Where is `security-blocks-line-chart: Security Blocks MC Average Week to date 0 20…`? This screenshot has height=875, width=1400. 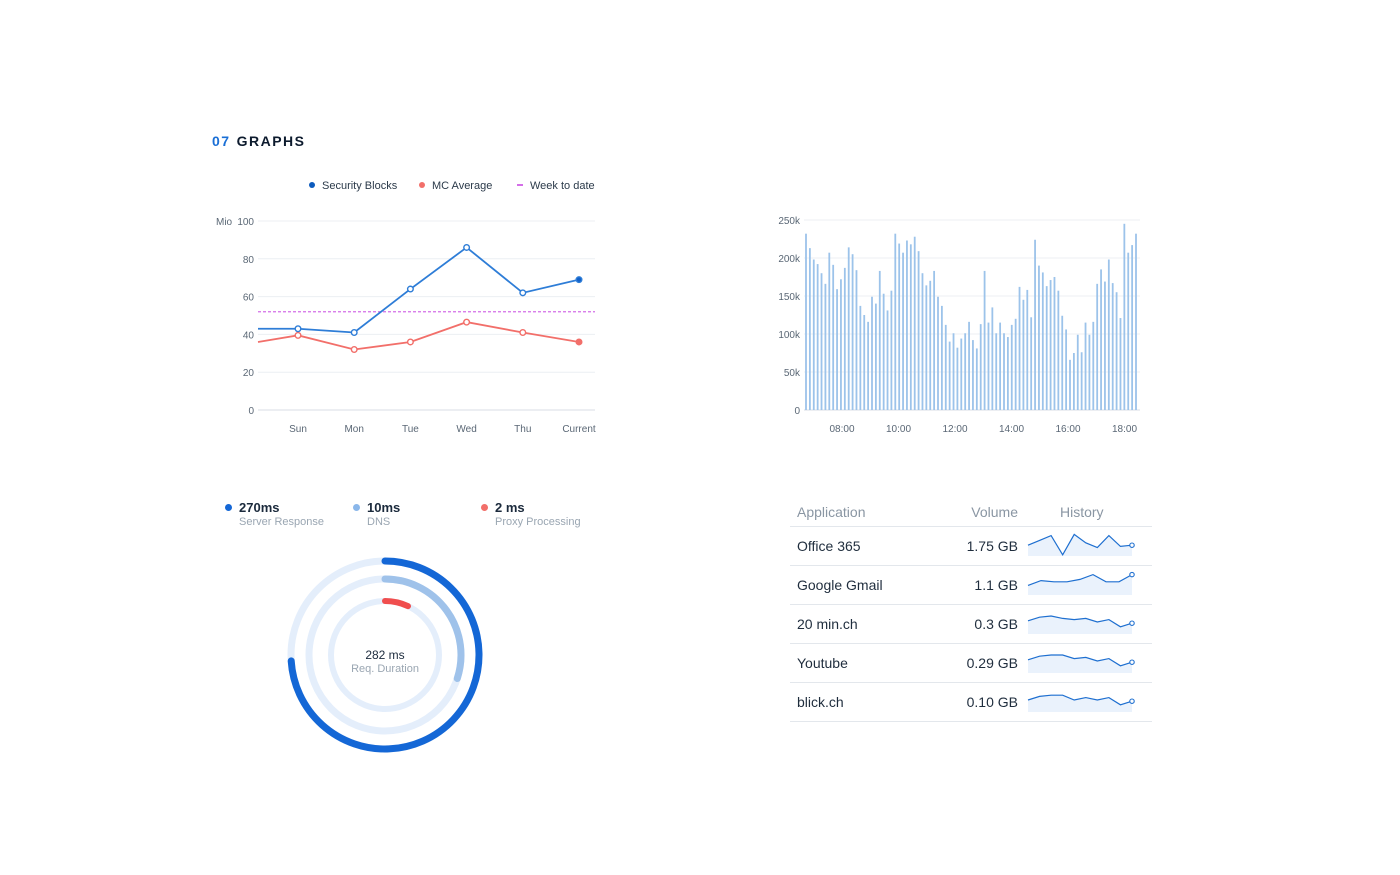 security-blocks-line-chart: Security Blocks MC Average Week to date 0 20… is located at coordinates (406, 307).